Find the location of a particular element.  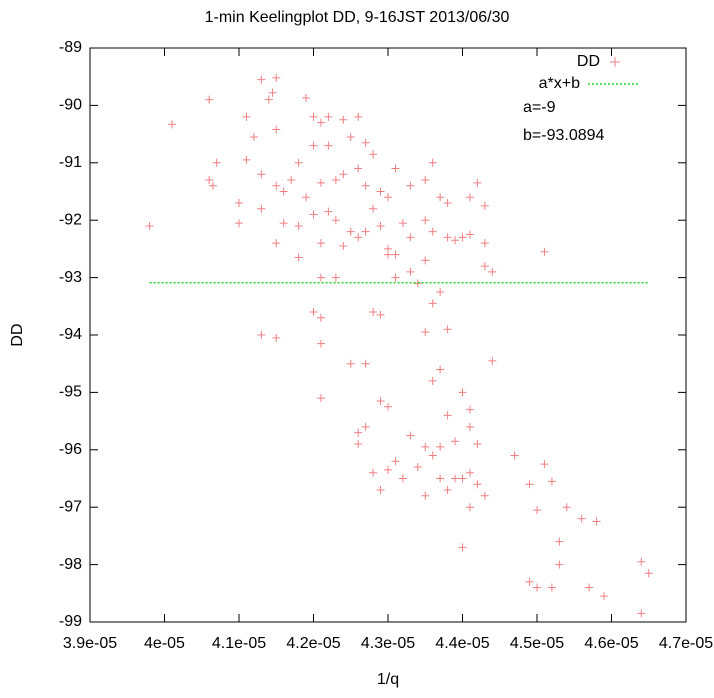

x-axis-label: 1/q is located at coordinates (388, 679).